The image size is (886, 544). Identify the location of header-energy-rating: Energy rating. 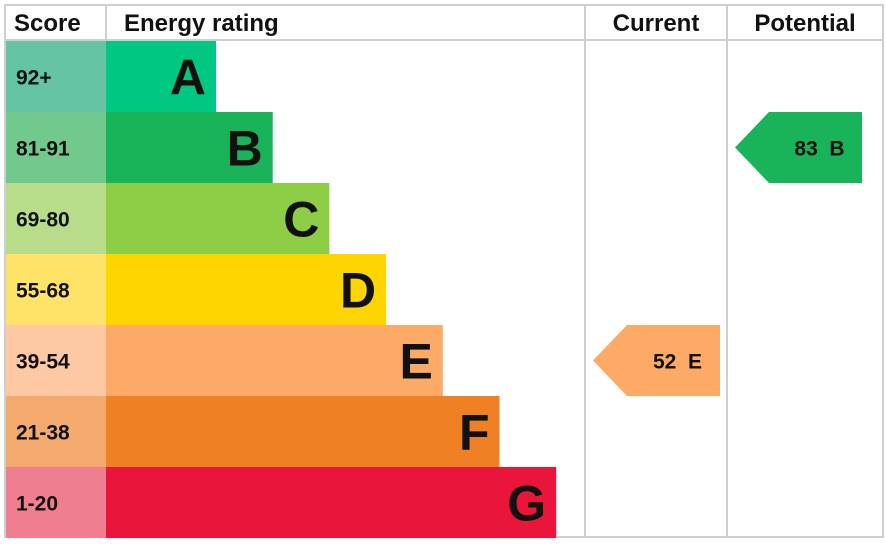
(201, 23).